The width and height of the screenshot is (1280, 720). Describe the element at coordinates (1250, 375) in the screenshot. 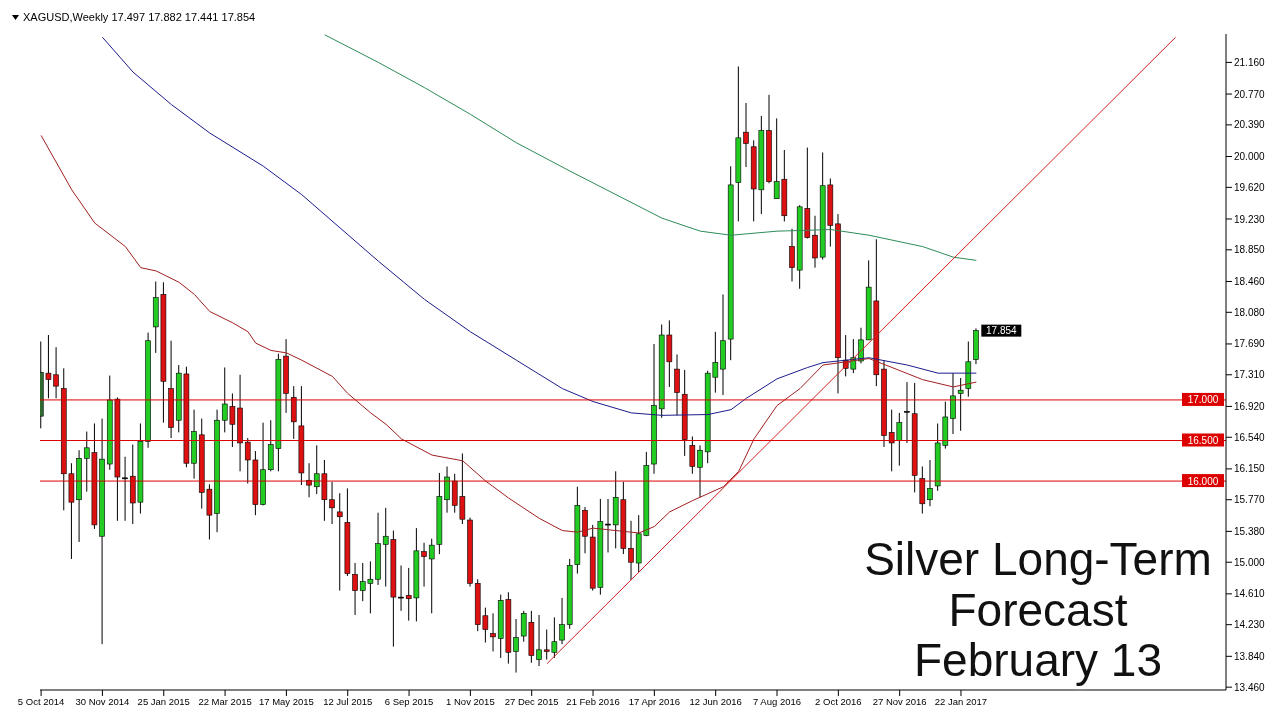

I see `y-tick-label: 17.310` at that location.